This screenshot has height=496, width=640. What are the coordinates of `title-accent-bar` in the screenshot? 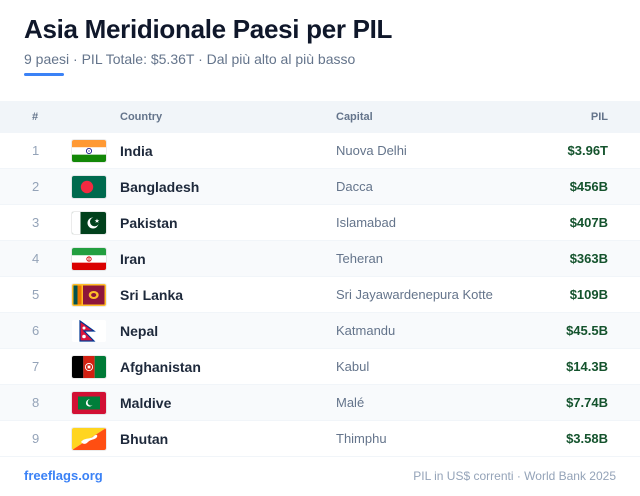 It's located at (44, 74).